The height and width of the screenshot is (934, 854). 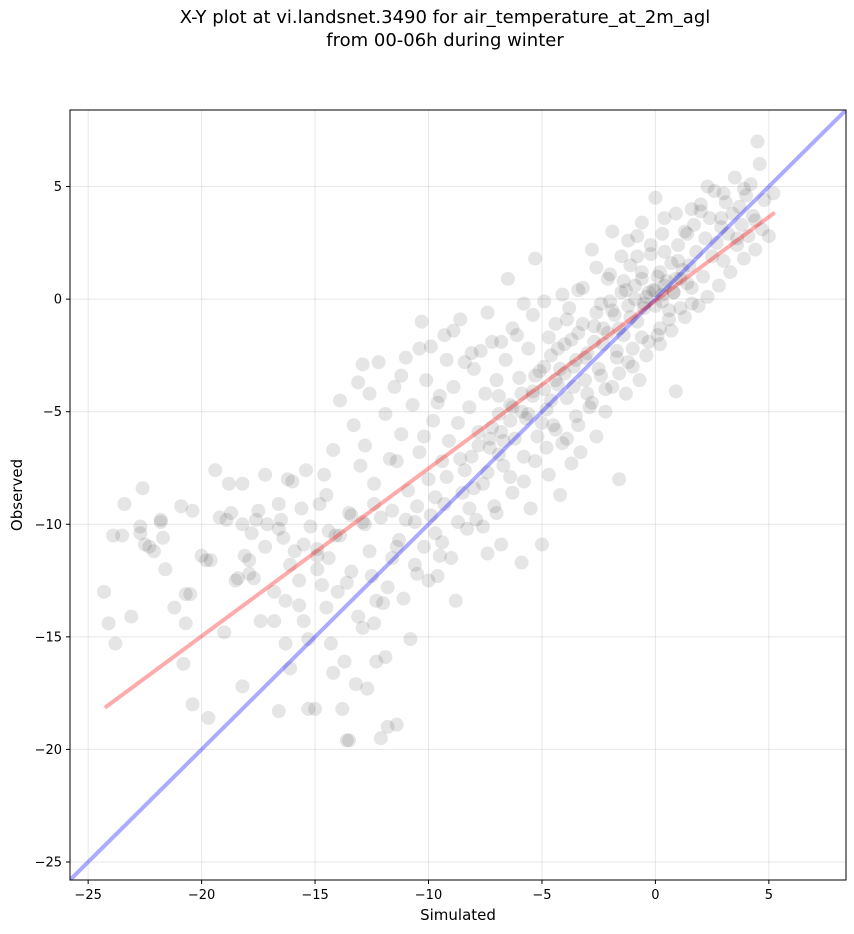 What do you see at coordinates (52, 412) in the screenshot?
I see `y-tick-label: −5` at bounding box center [52, 412].